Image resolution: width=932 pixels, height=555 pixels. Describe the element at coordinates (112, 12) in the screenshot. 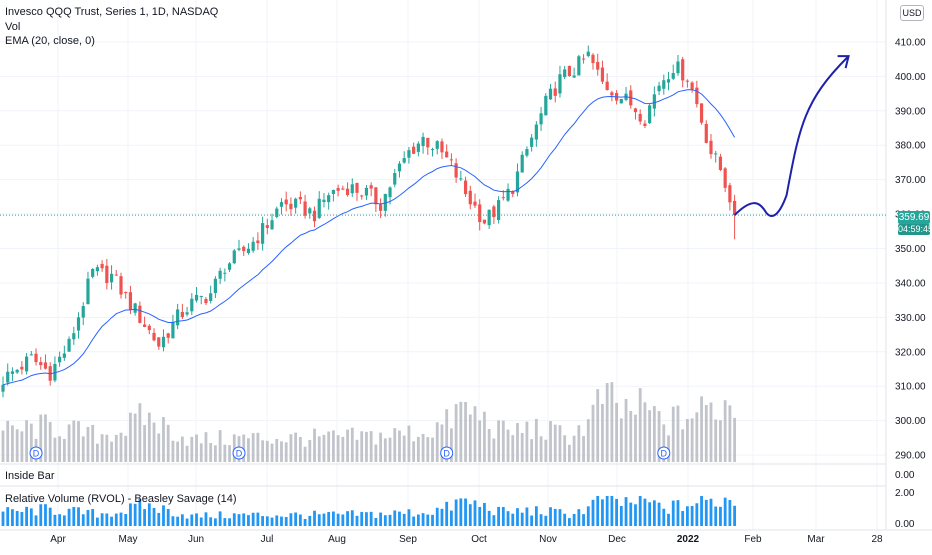

I see `symbol-legend: Invesco QQQ Trust, Series 1, 1D, NASDAQ` at that location.